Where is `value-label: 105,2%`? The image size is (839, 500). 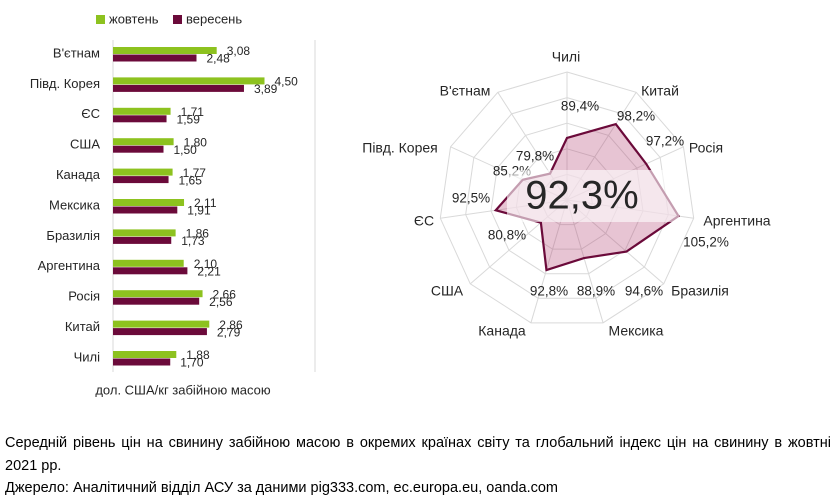
value-label: 105,2% is located at coordinates (706, 242).